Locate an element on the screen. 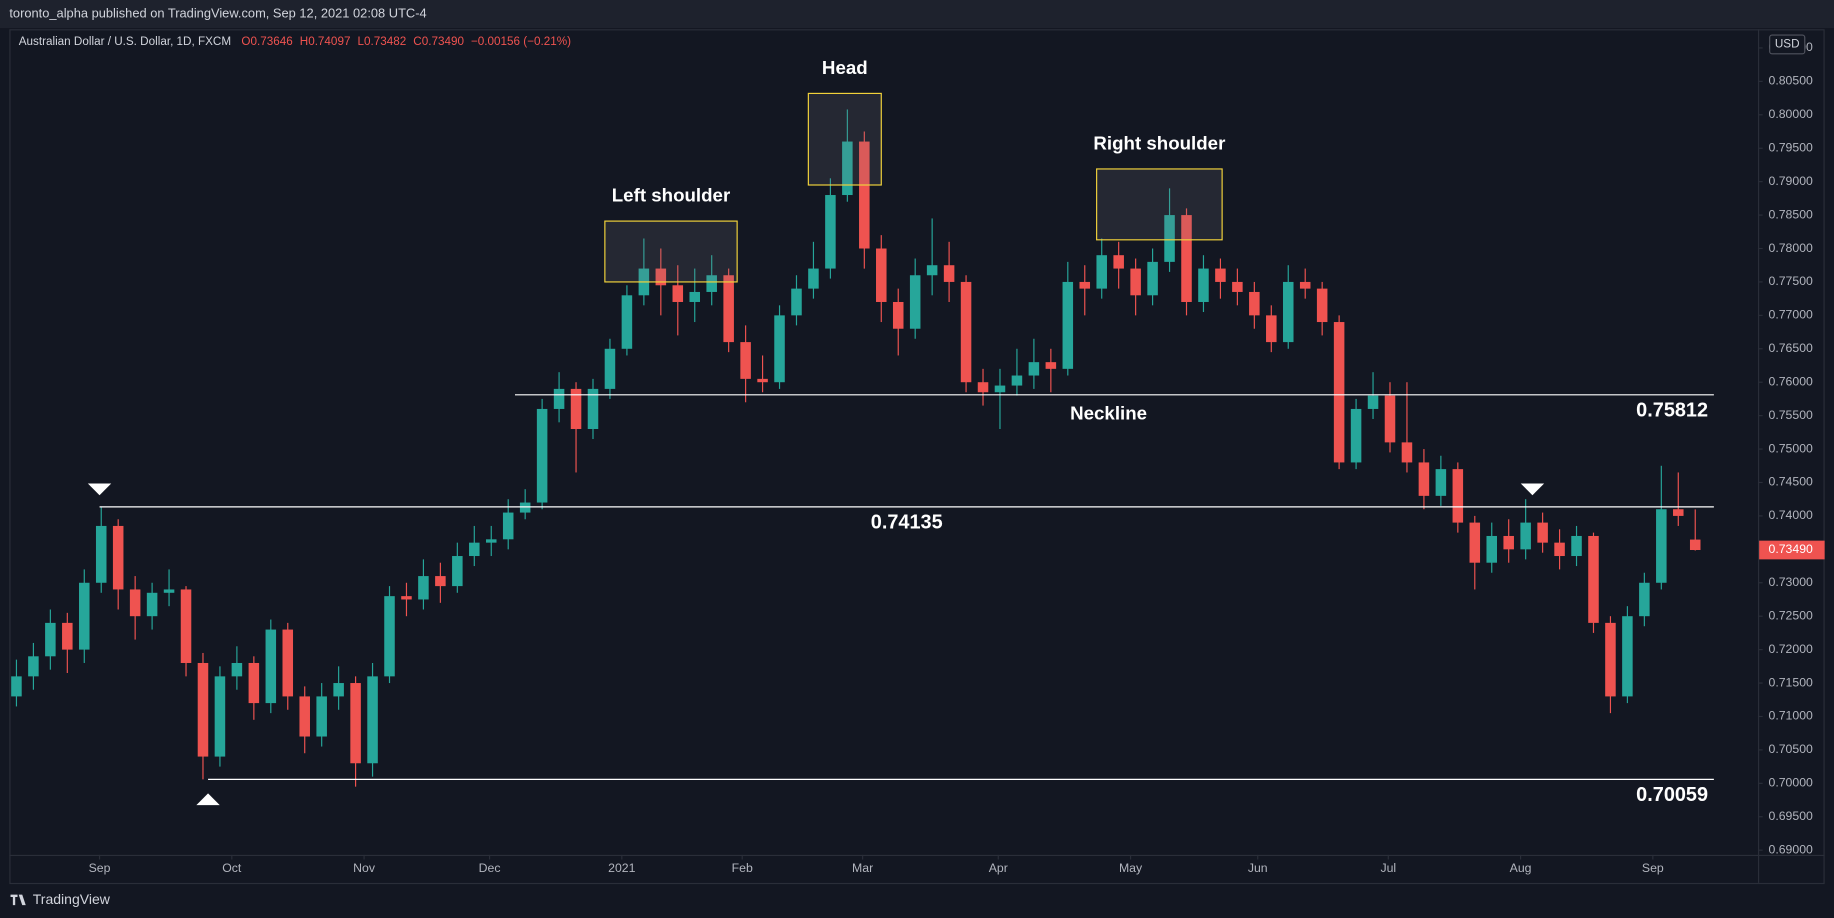 This screenshot has width=1834, height=918. y-tick-label: 0.77000 is located at coordinates (1791, 315).